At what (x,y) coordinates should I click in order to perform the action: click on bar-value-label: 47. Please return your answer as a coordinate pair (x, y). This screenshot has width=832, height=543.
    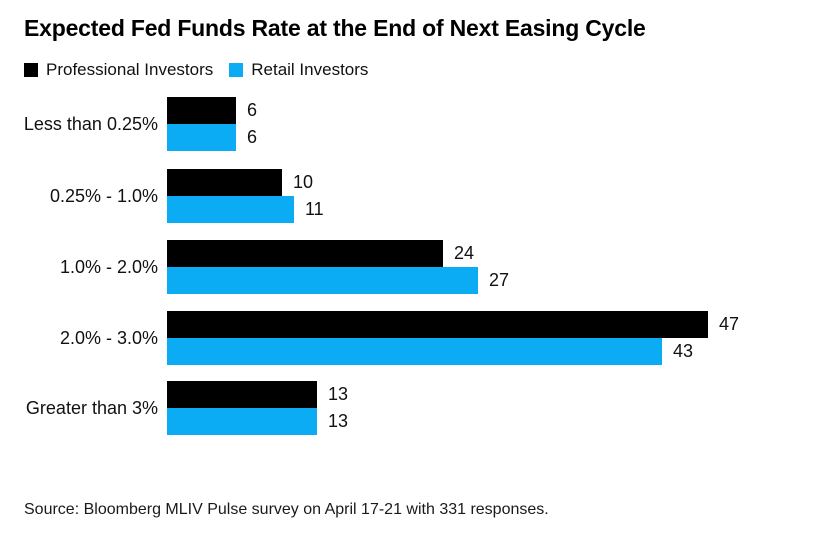
    Looking at the image, I should click on (729, 324).